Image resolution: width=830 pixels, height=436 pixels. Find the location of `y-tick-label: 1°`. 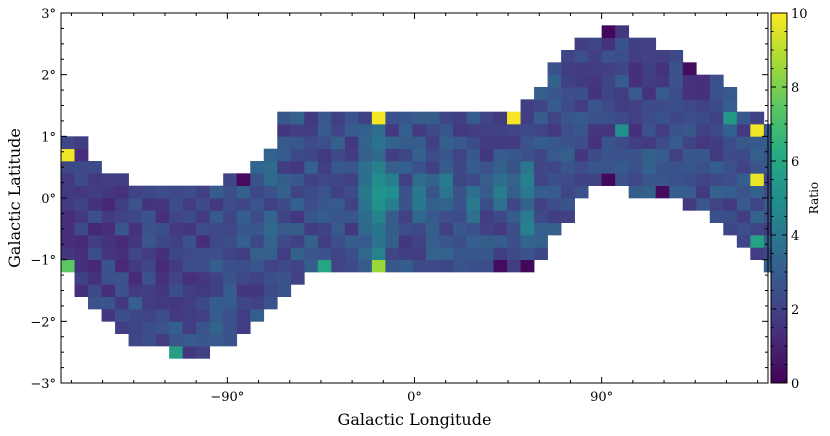

y-tick-label: 1° is located at coordinates (48, 137).